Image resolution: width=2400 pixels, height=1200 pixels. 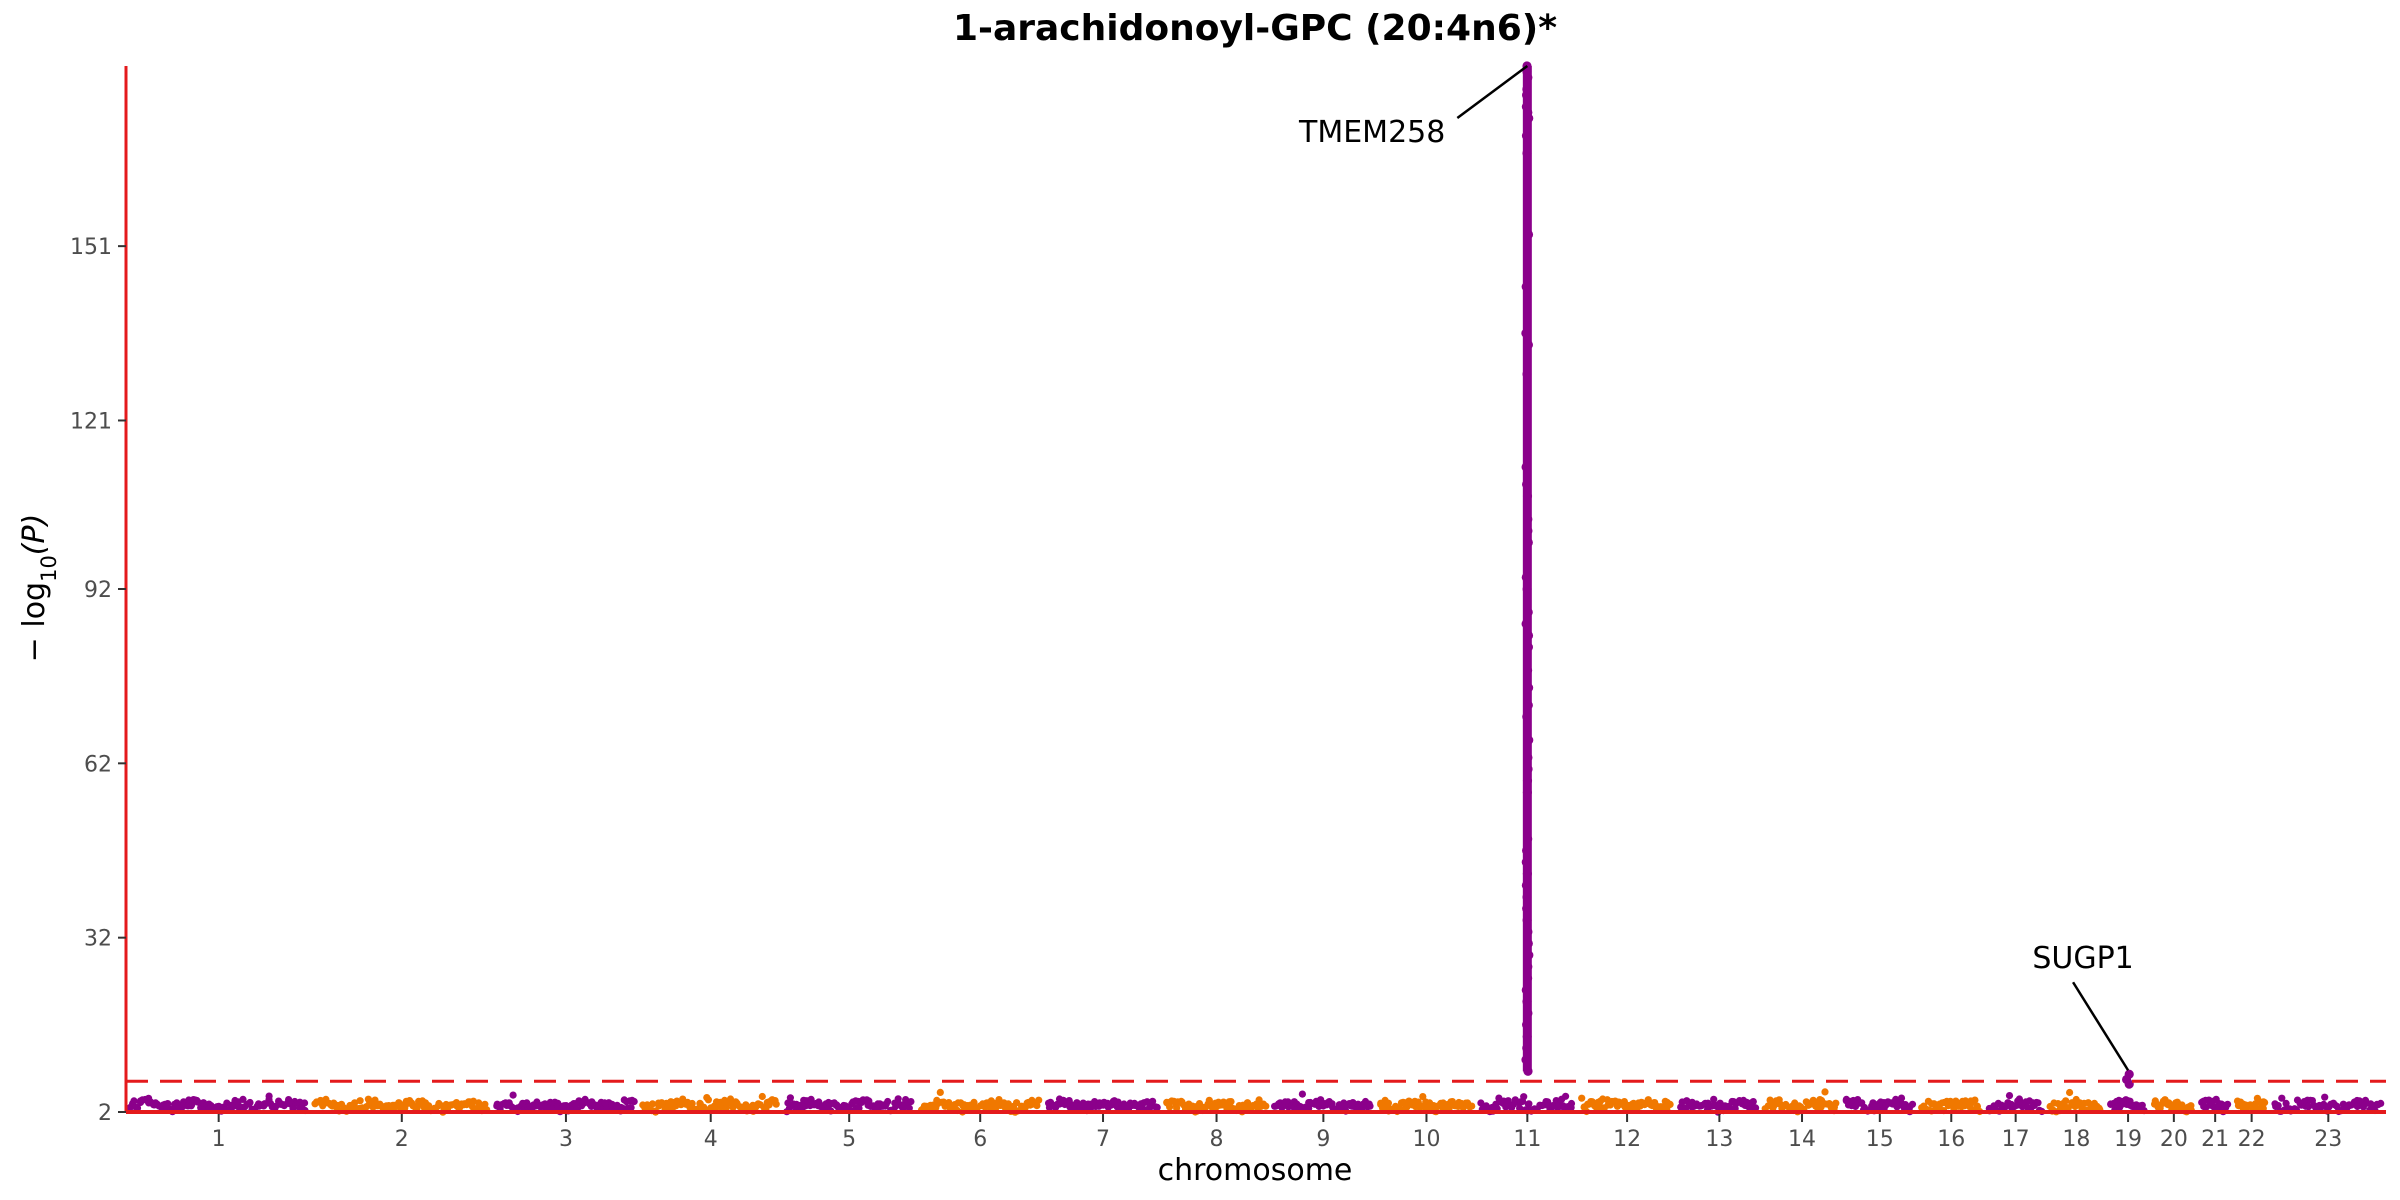 What do you see at coordinates (1255, 28) in the screenshot?
I see `chart-title: 1-arachidonoyl-GPC (20:4n6)*` at bounding box center [1255, 28].